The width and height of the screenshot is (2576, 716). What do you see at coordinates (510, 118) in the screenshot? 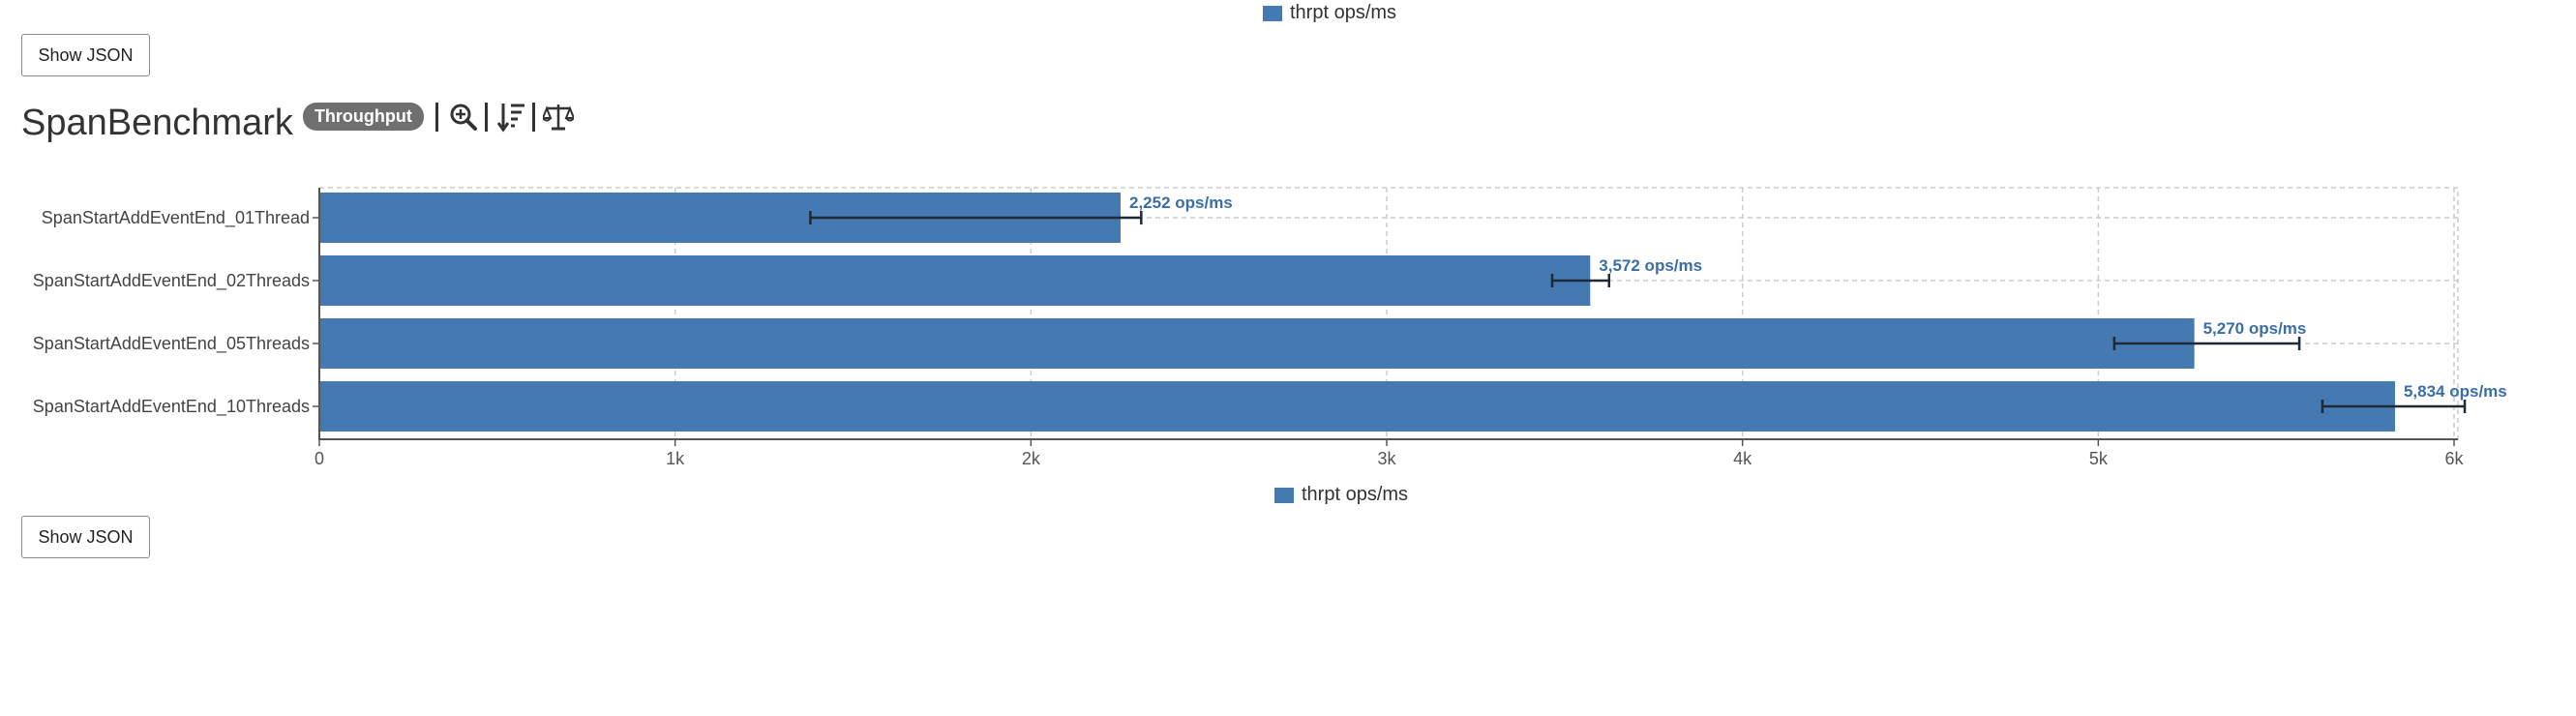
I see `sort-descending-icon` at bounding box center [510, 118].